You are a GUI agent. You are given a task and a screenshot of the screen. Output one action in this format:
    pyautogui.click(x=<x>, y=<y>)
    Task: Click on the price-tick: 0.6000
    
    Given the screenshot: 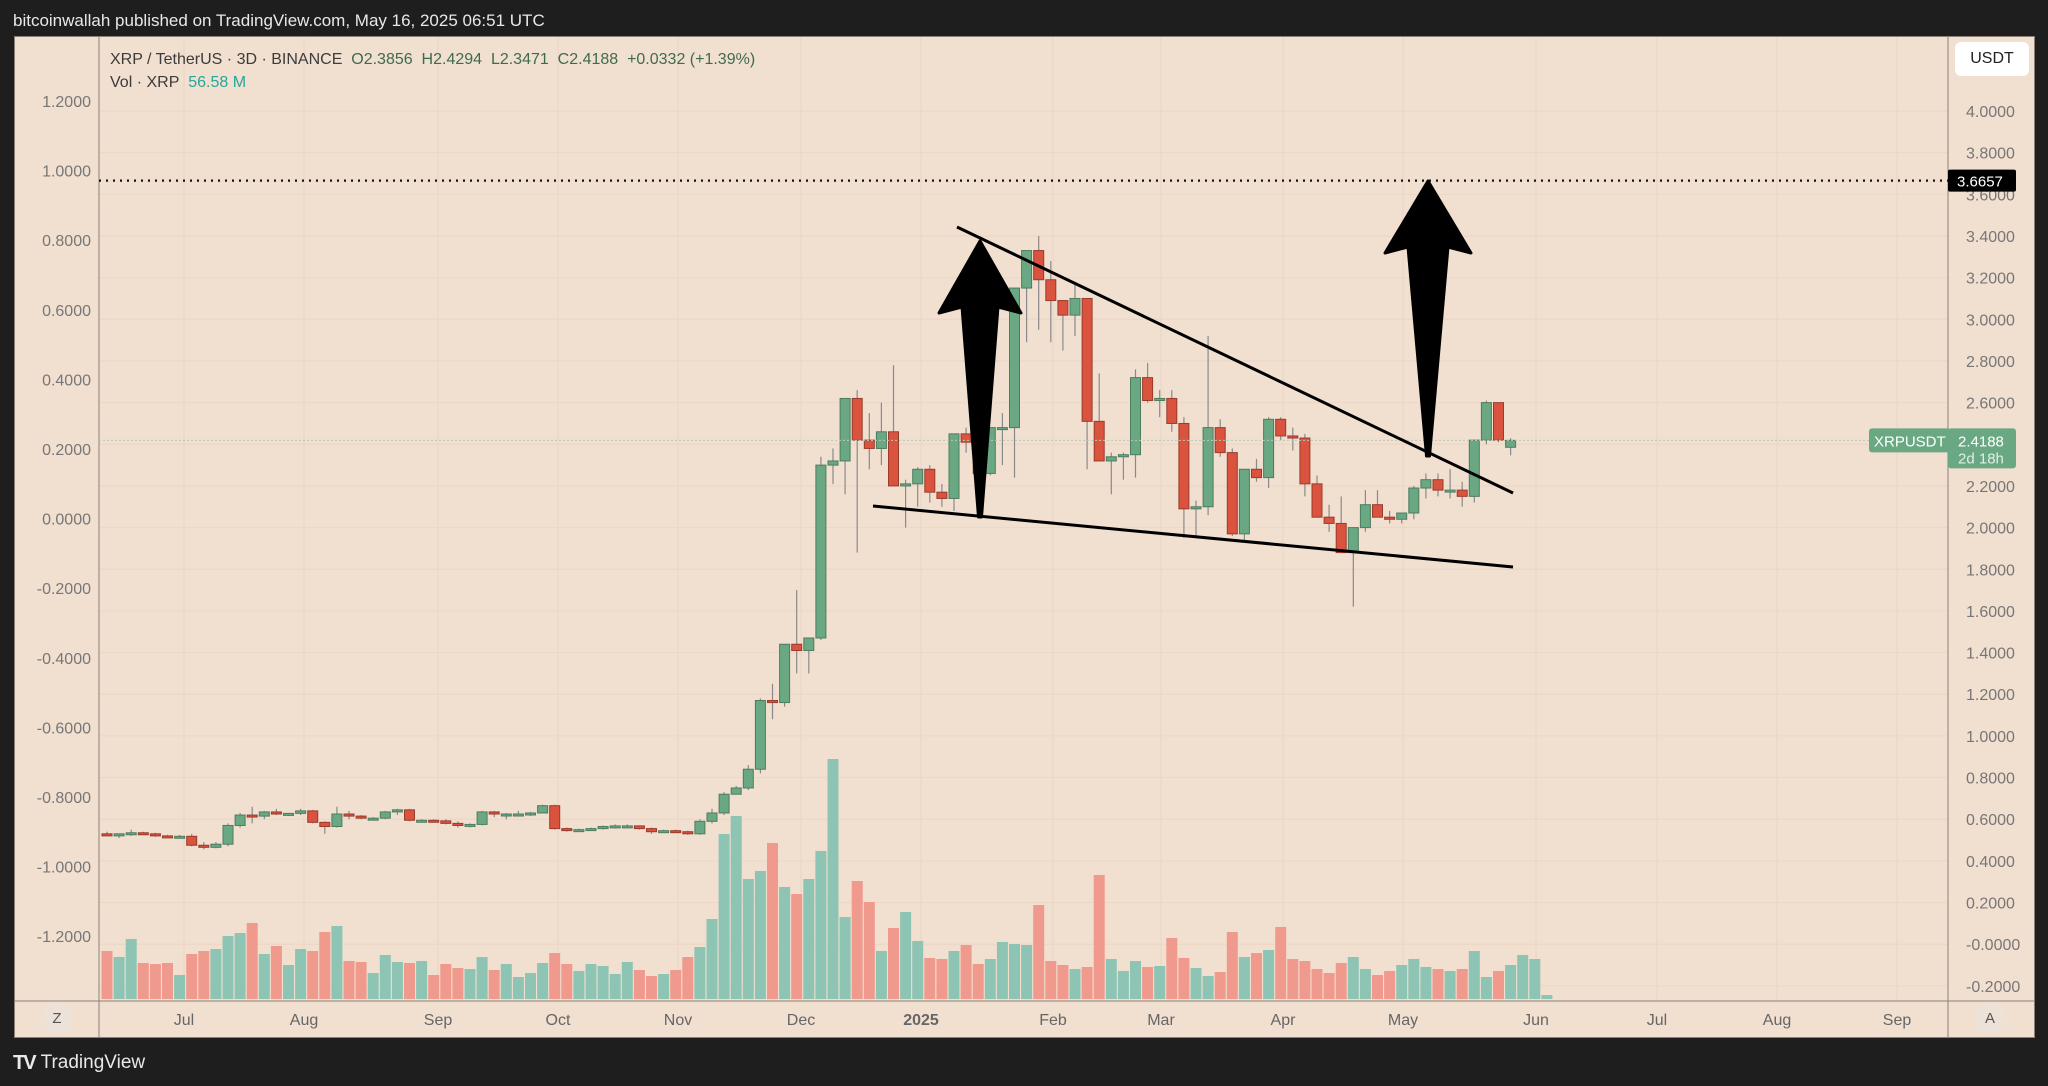 What is the action you would take?
    pyautogui.click(x=1990, y=820)
    